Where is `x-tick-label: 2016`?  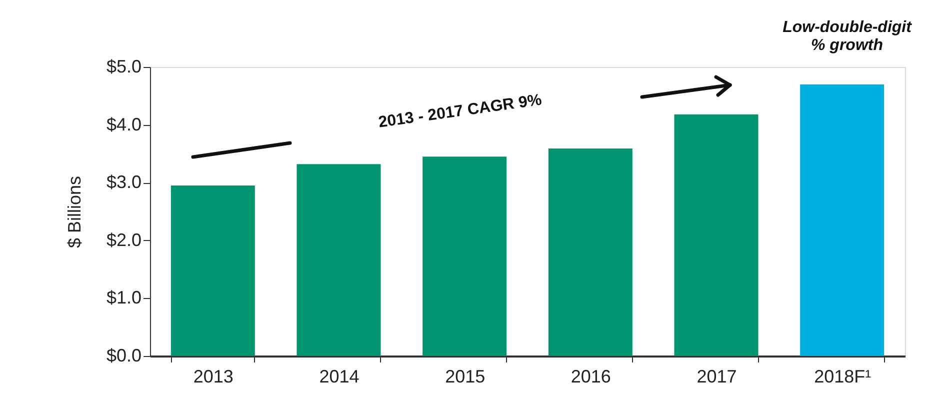
x-tick-label: 2016 is located at coordinates (590, 376).